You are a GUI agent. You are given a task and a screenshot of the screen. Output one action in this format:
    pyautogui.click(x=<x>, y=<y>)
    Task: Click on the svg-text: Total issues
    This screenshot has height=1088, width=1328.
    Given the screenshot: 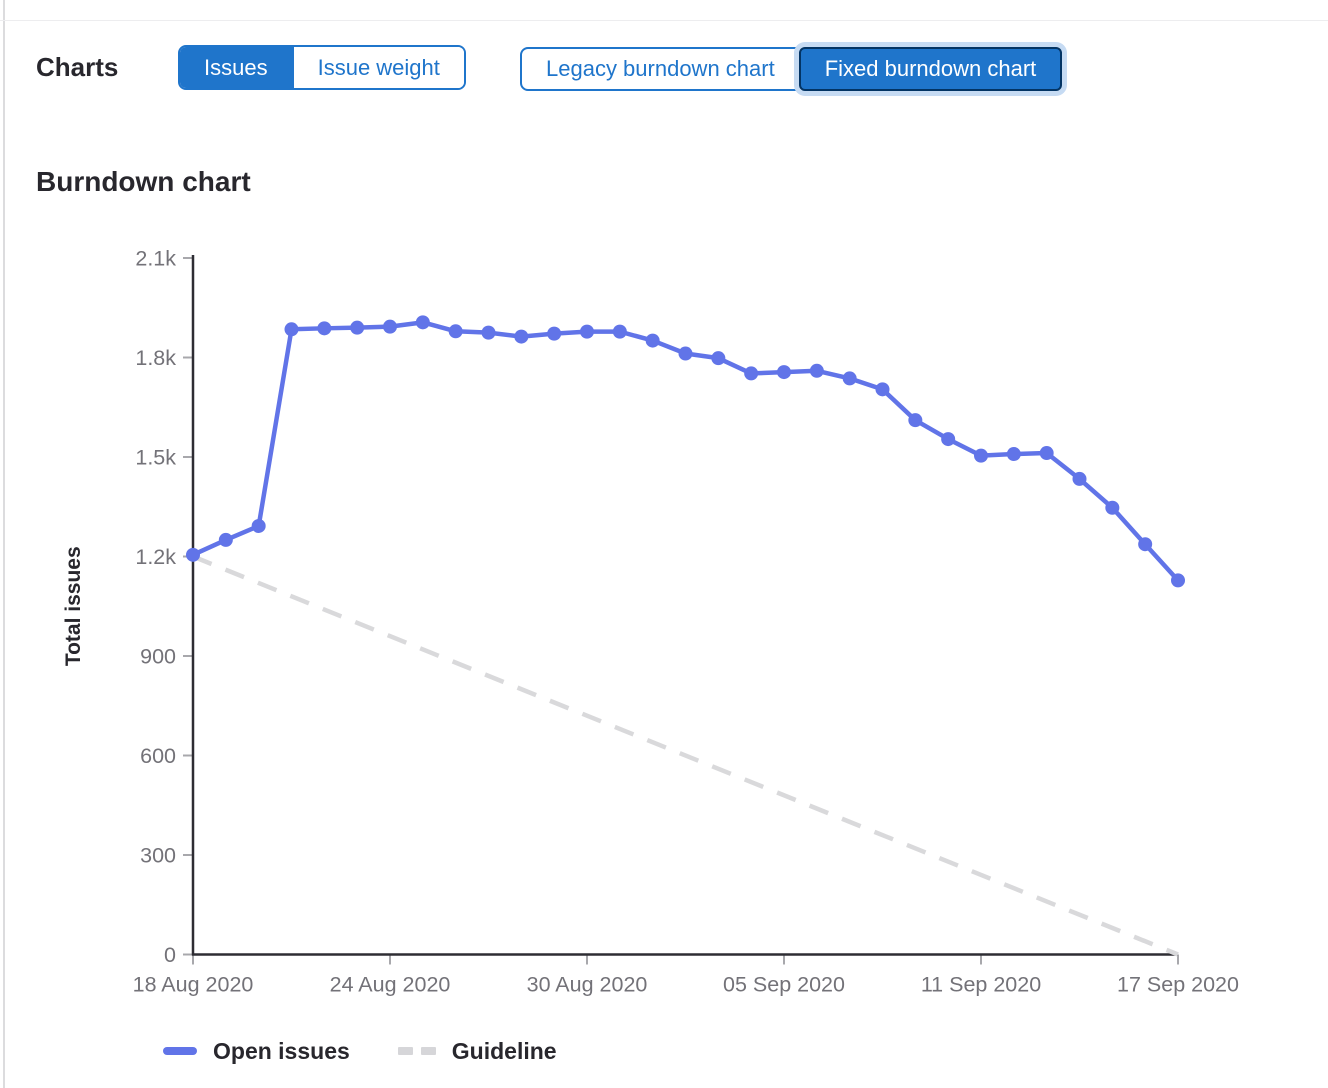 What is the action you would take?
    pyautogui.click(x=73, y=606)
    